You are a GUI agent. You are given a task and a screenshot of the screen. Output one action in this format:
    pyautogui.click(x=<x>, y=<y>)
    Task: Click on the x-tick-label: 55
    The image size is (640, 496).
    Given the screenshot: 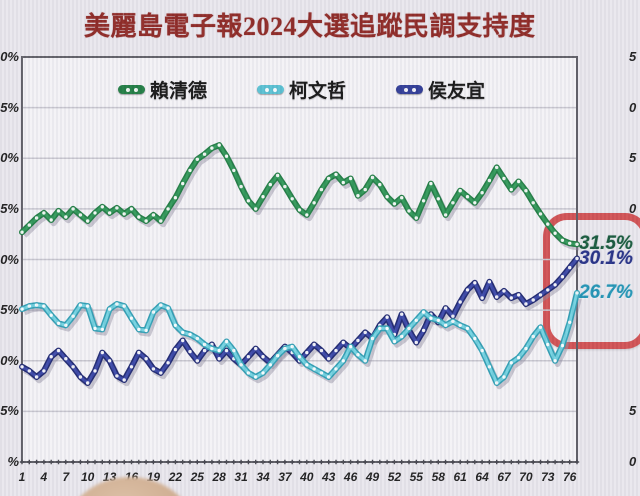 What is the action you would take?
    pyautogui.click(x=416, y=477)
    